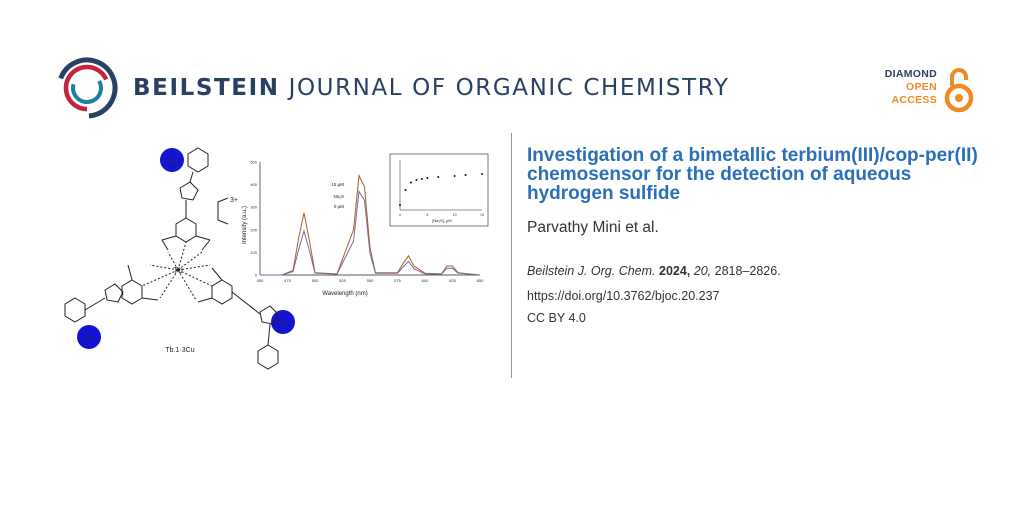 Image resolution: width=1024 pixels, height=512 pixels. What do you see at coordinates (591, 271) in the screenshot?
I see `journal-abbrev: Beilstein J. Org. Chem.` at bounding box center [591, 271].